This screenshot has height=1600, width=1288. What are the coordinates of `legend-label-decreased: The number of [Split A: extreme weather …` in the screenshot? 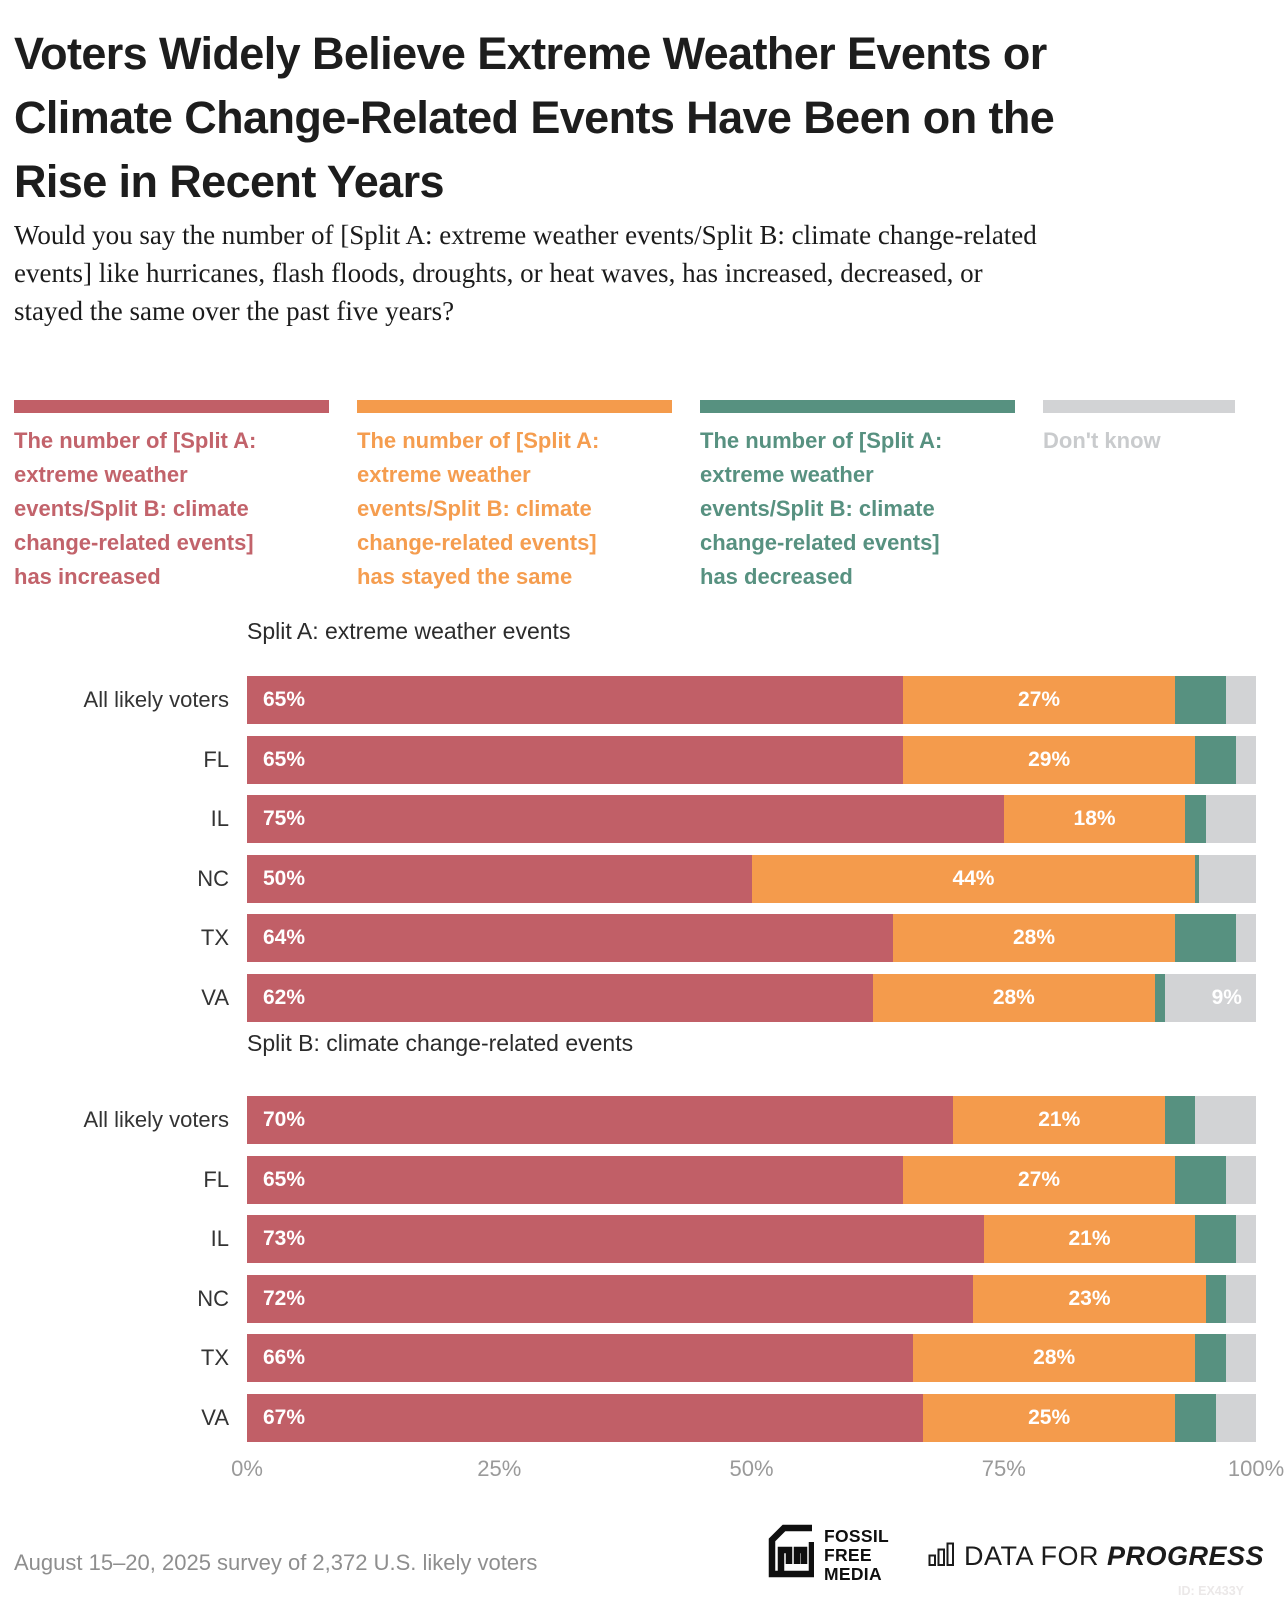 It's located at (821, 508).